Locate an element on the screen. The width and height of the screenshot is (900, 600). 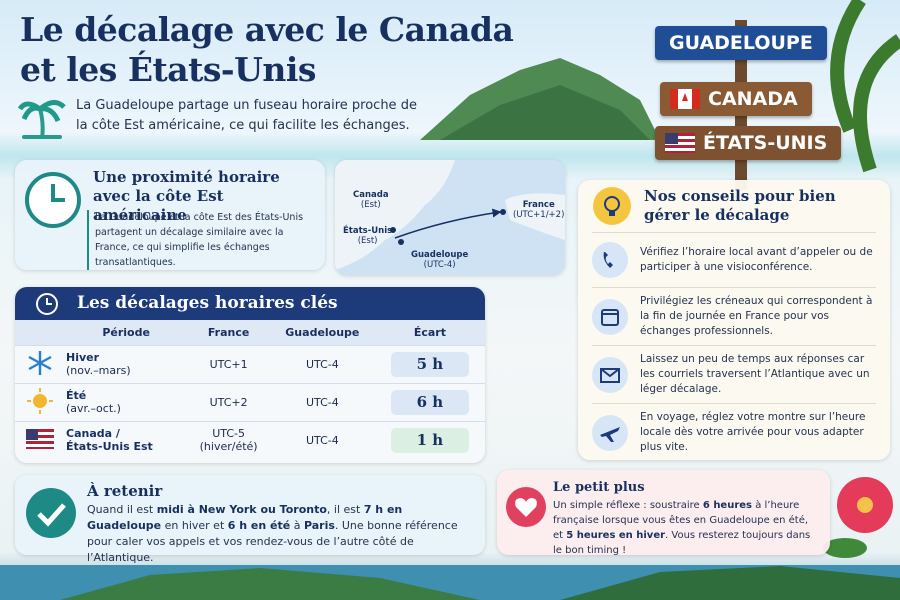
gap-cell: 1 h is located at coordinates (429, 439).